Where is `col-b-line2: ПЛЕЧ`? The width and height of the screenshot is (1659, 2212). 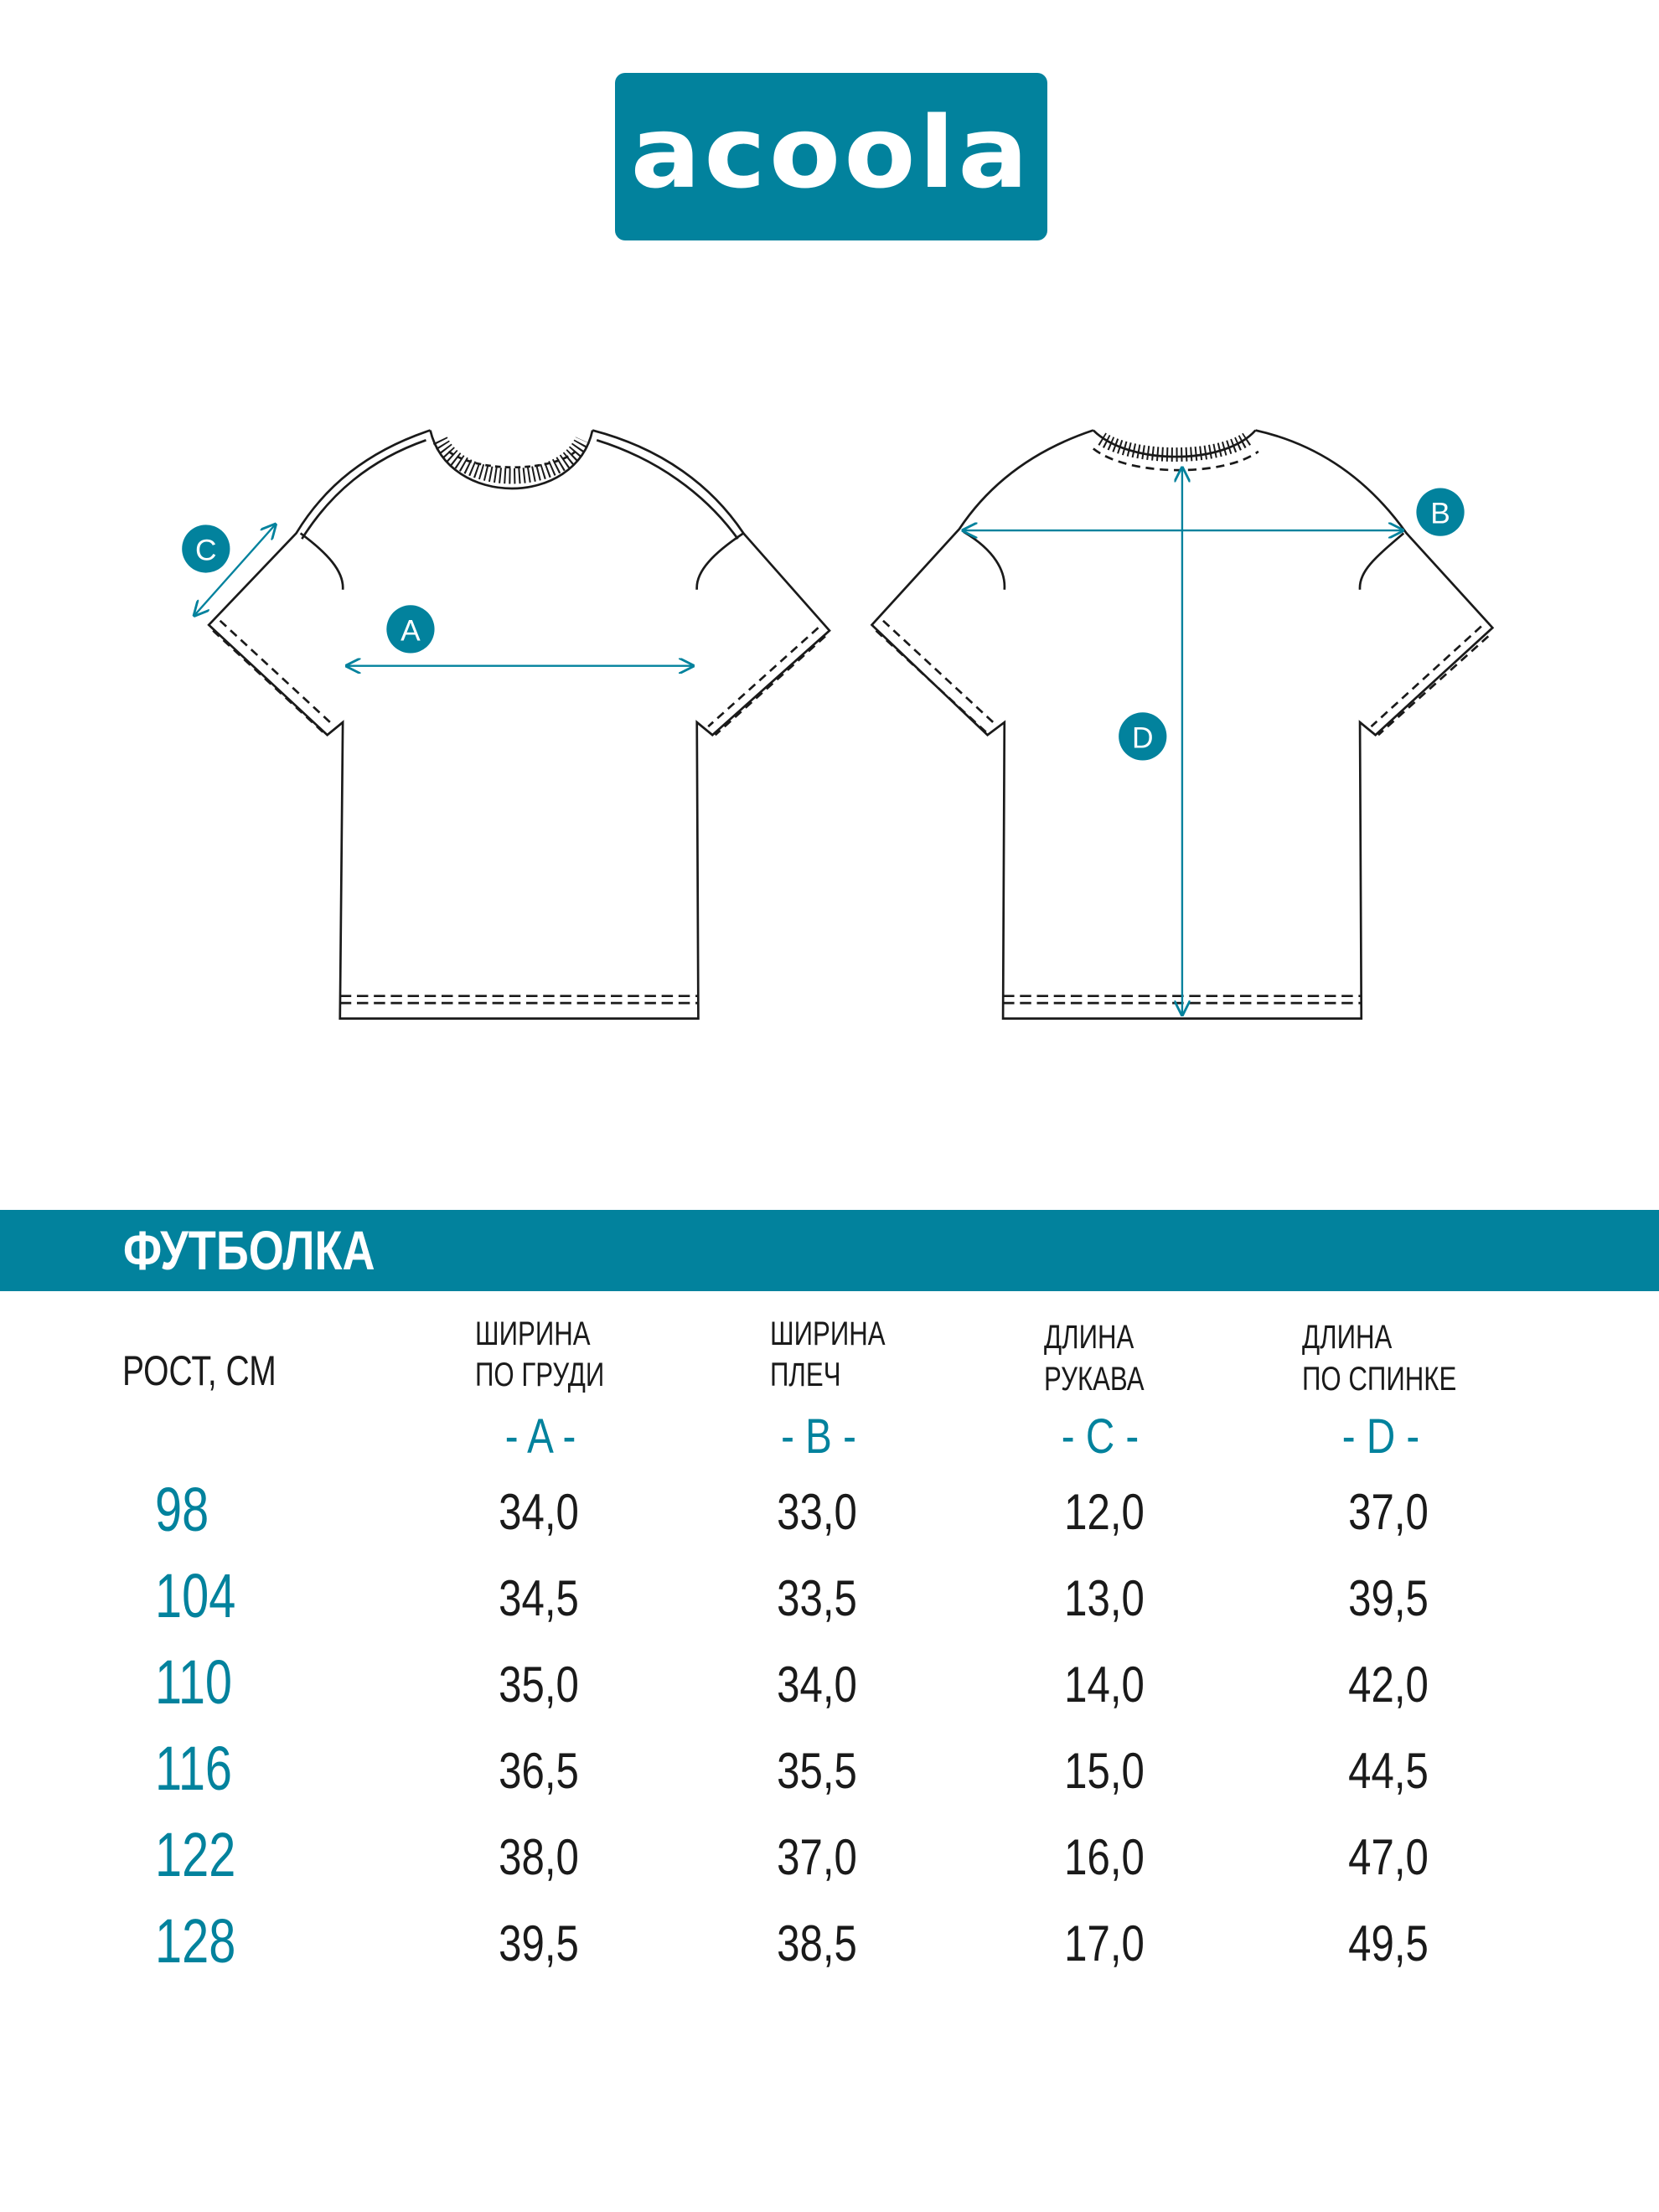
col-b-line2: ПЛЕЧ is located at coordinates (805, 1375).